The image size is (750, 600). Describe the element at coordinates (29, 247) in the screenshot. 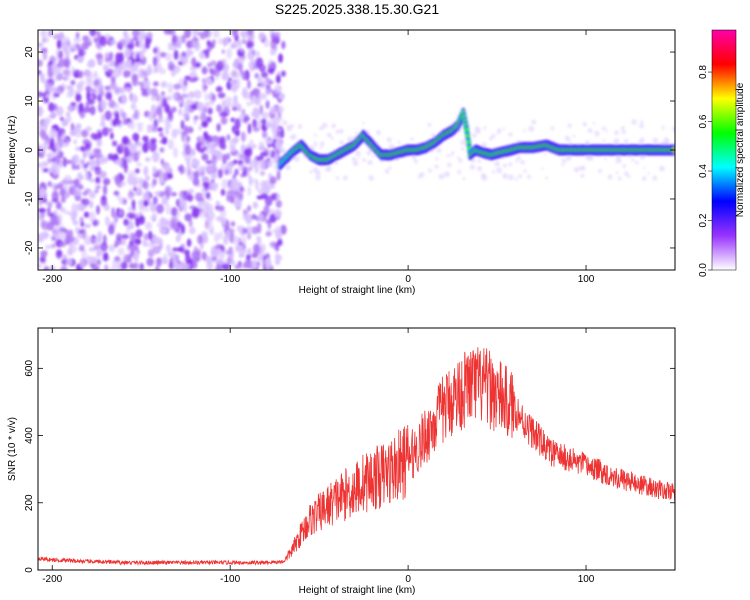

I see `spectrogram-ytick-label: -20` at that location.